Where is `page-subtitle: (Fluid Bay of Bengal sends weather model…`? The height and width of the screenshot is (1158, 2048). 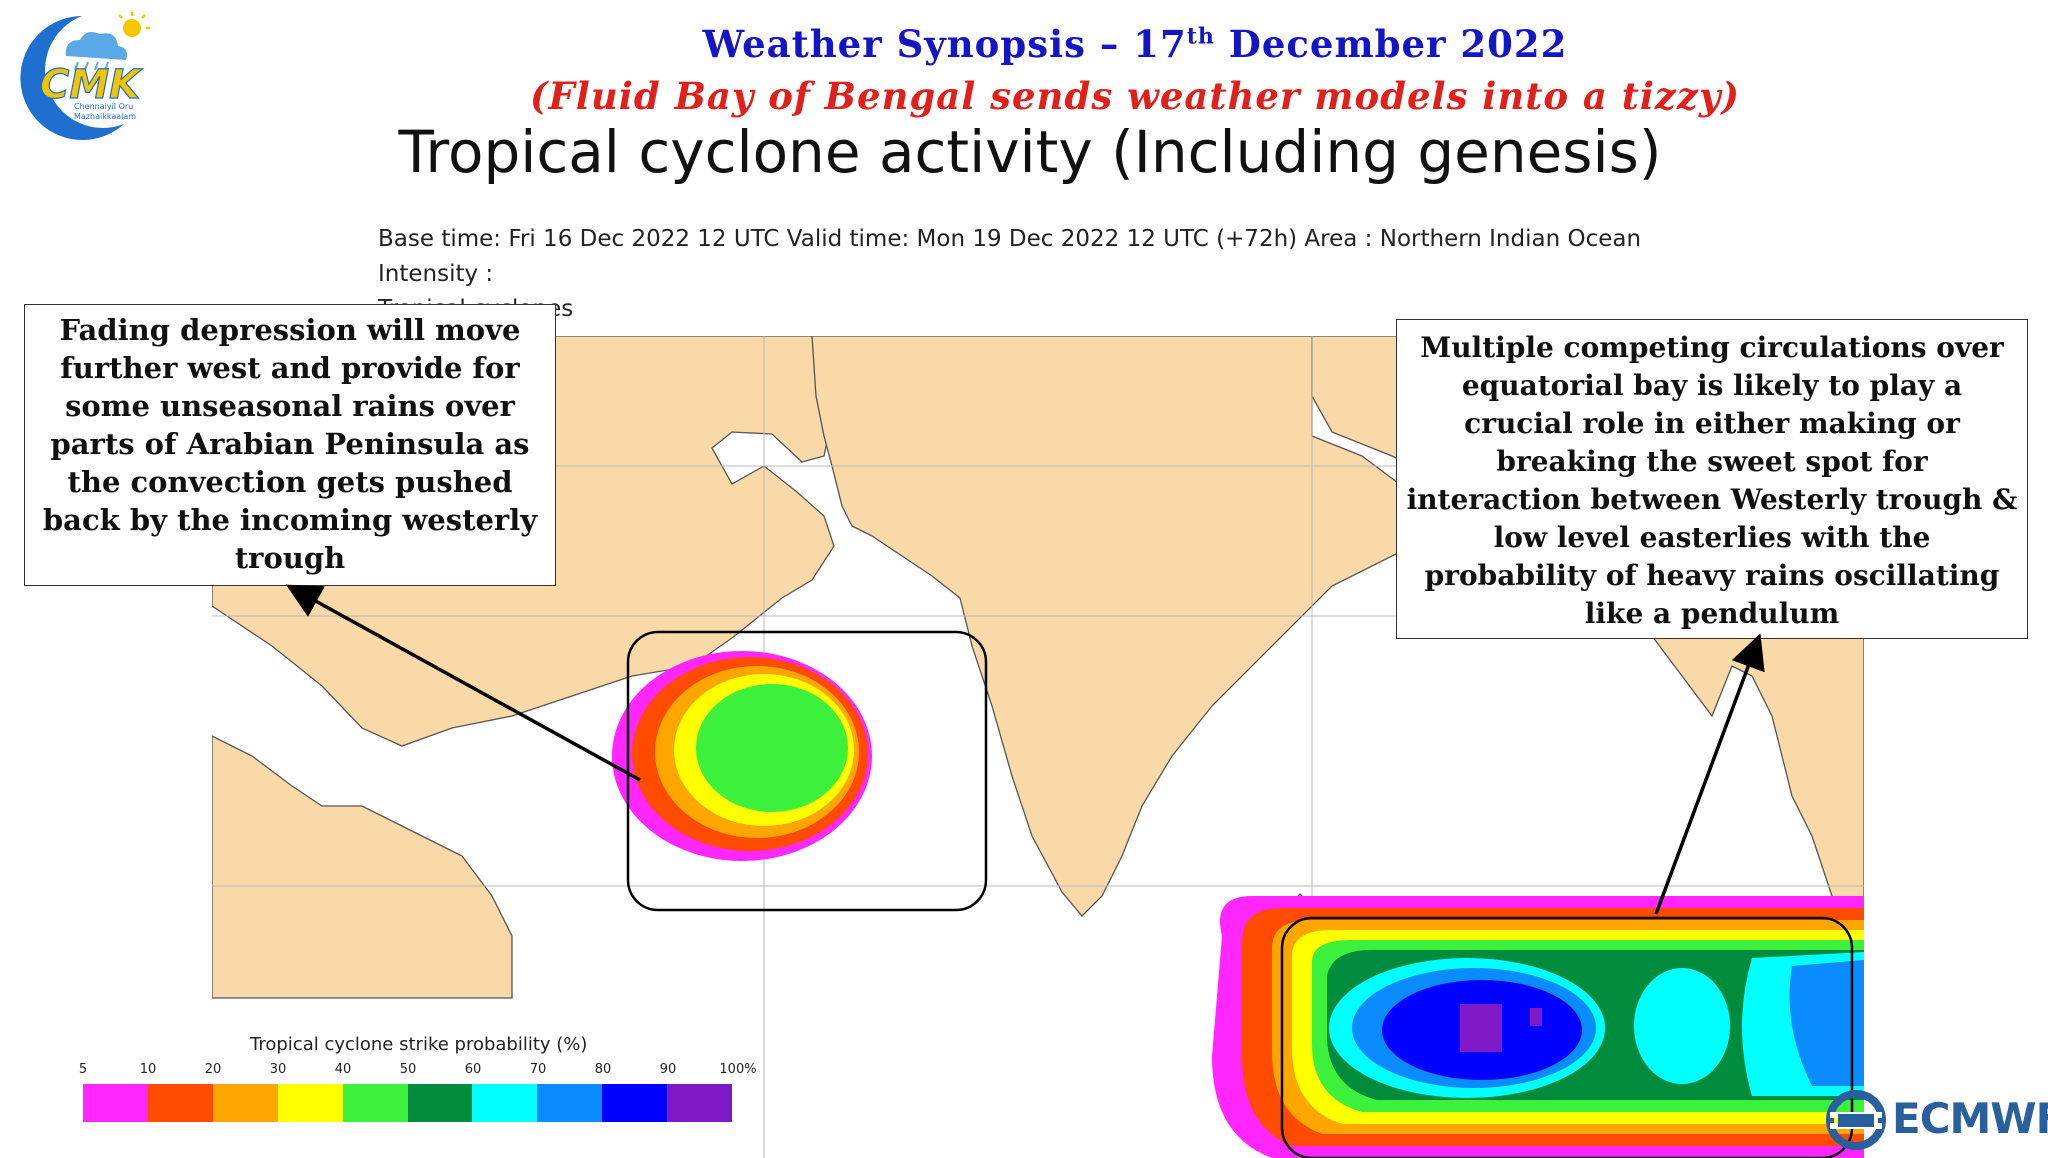 page-subtitle: (Fluid Bay of Bengal sends weather model… is located at coordinates (1135, 96).